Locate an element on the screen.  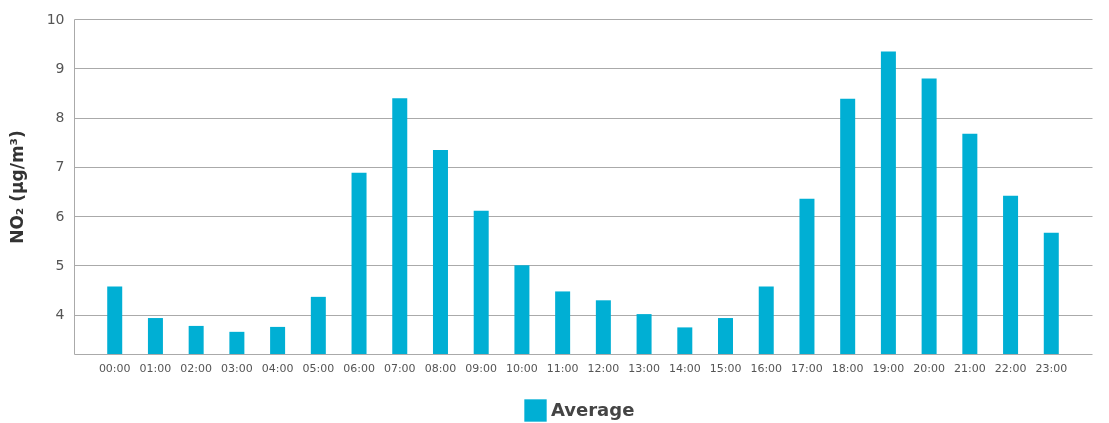
x-tick-label: 00:00 is located at coordinates (114, 368).